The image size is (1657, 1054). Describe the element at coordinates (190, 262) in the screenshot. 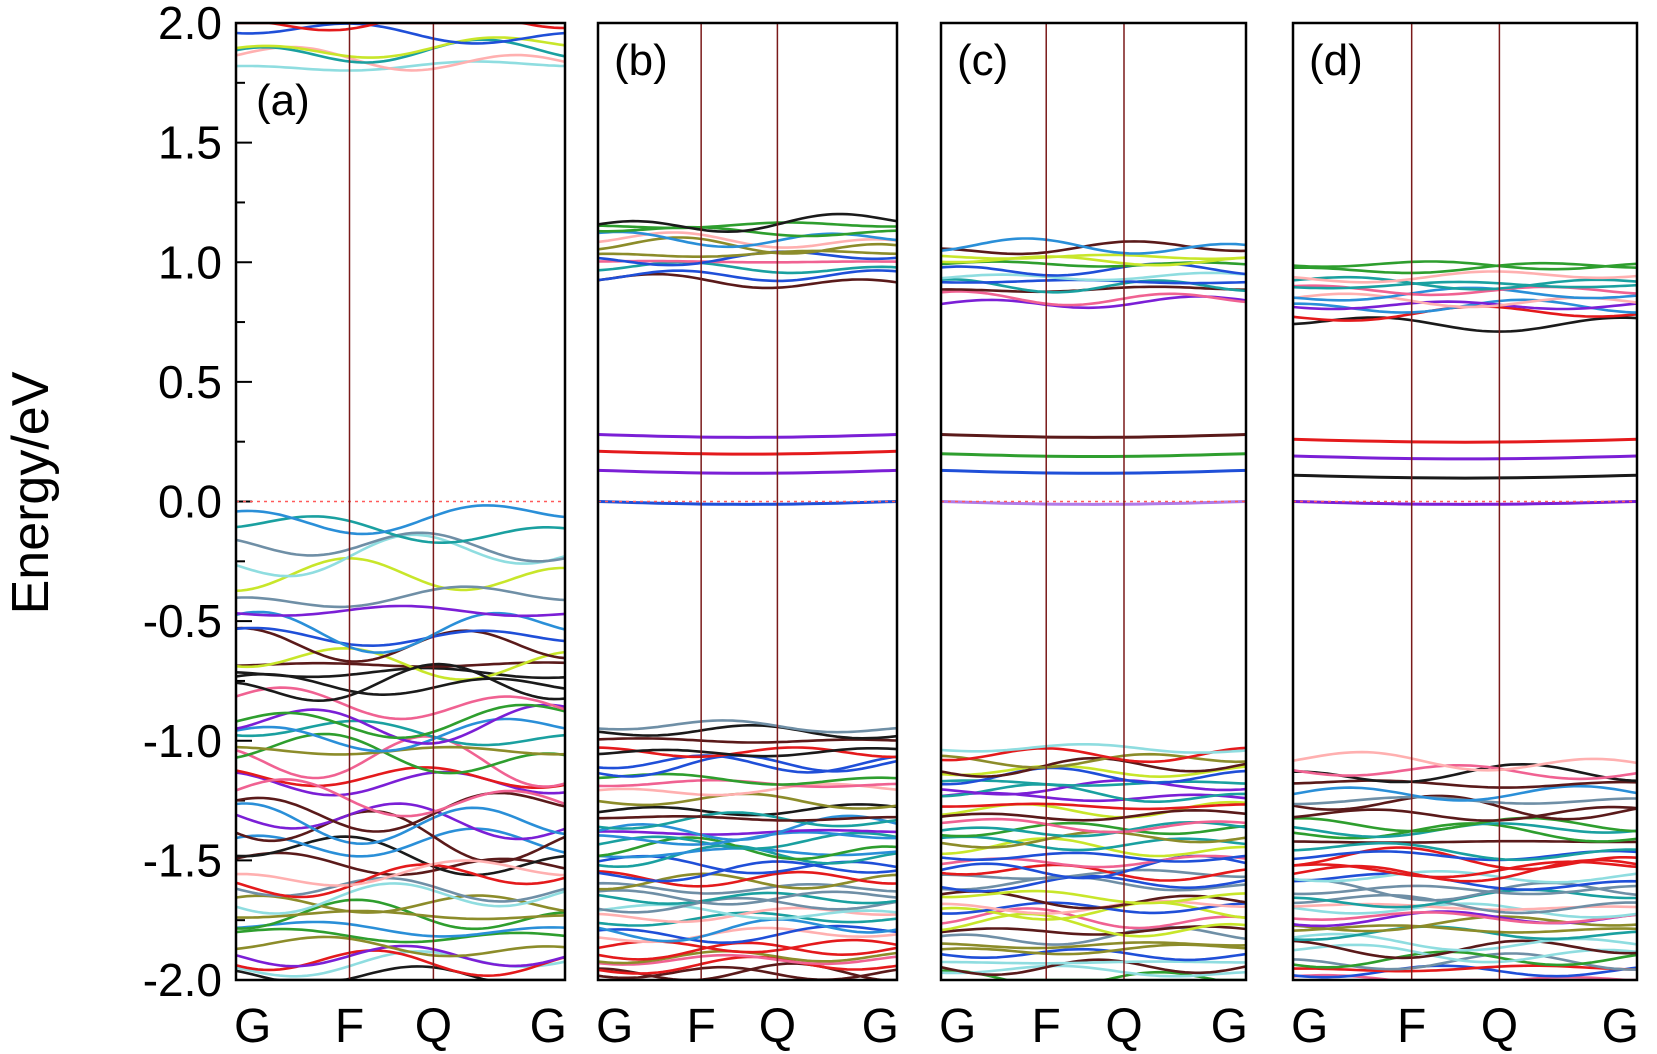

I see `y-tick-label: 1.0` at that location.